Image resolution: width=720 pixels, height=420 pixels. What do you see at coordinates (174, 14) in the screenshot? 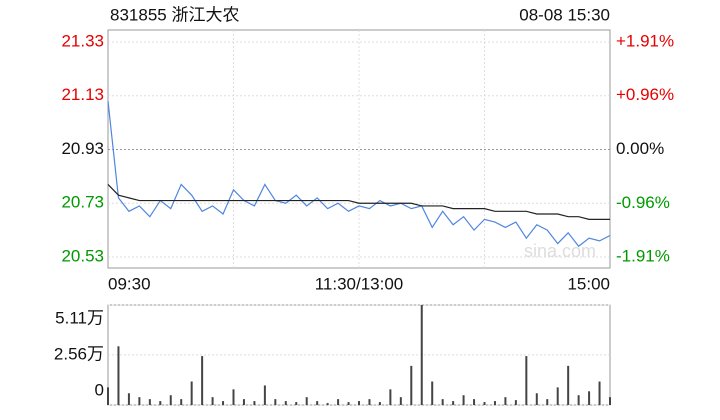
I see `chart-title: 831855 浙江大农` at bounding box center [174, 14].